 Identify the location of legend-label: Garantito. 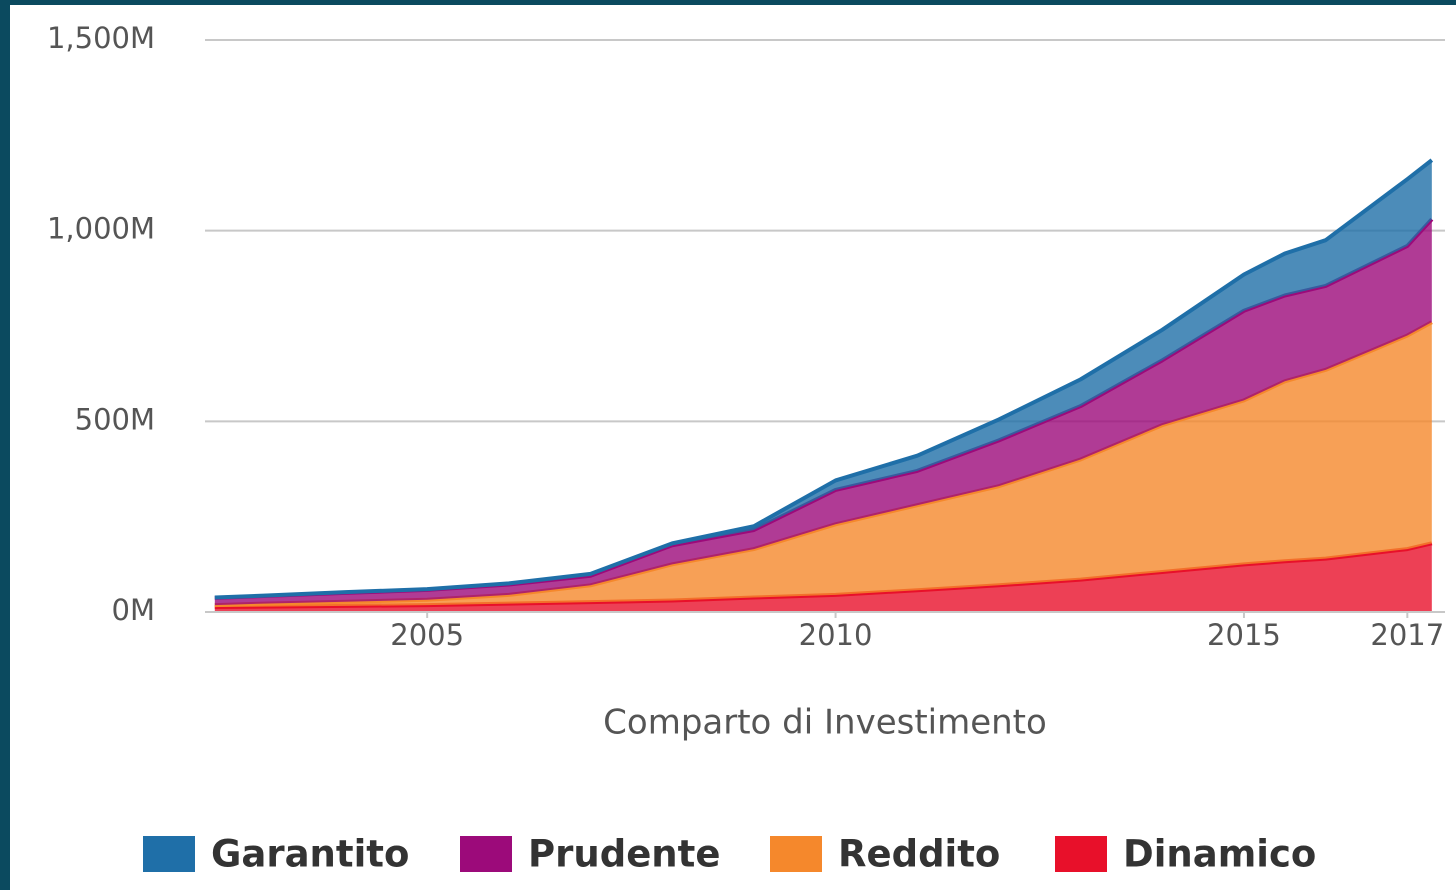
(310, 854).